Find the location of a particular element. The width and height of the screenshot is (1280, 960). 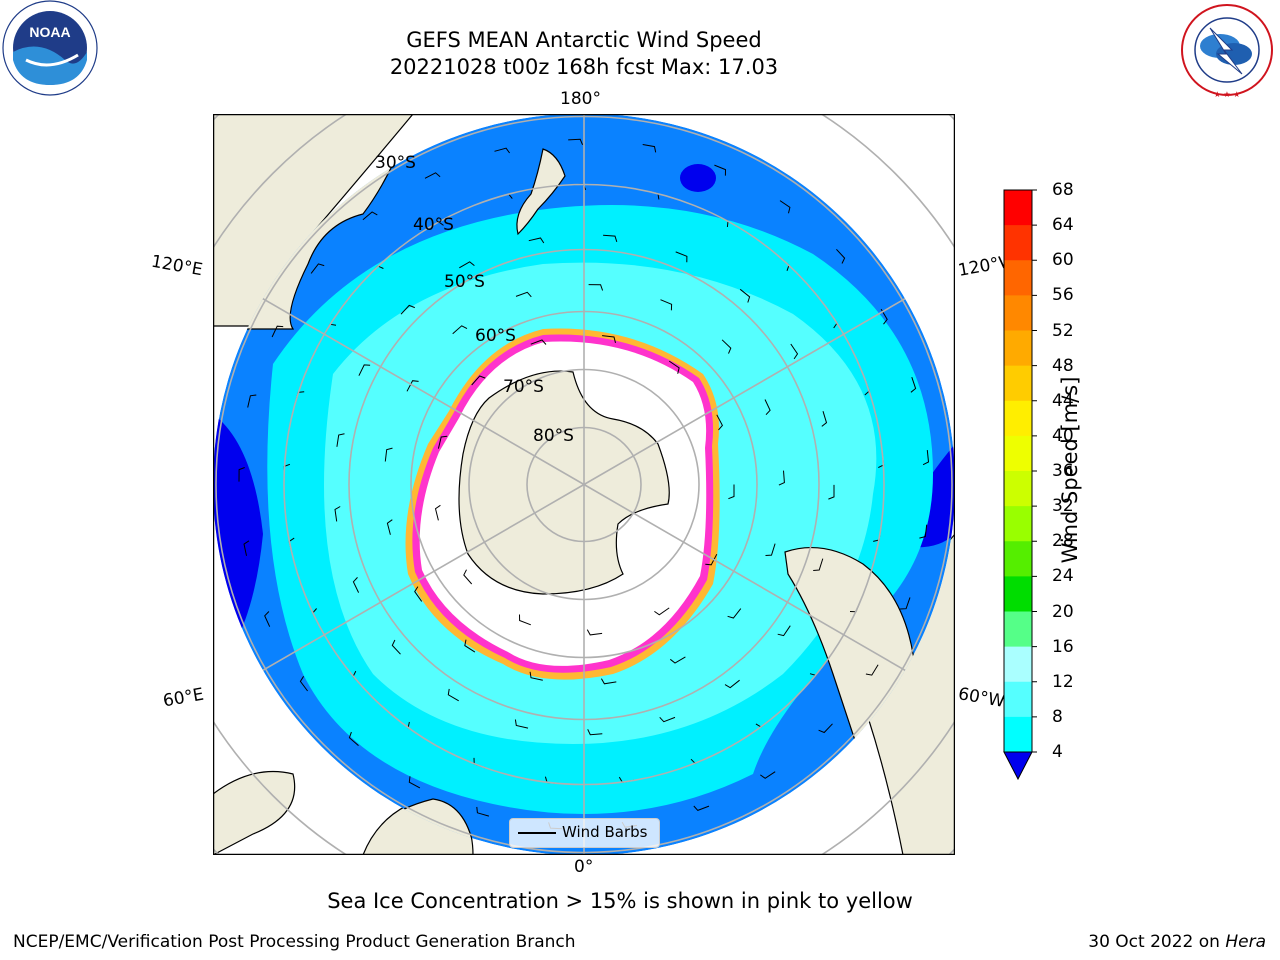

lon-label-60e: 60°E is located at coordinates (183, 698).